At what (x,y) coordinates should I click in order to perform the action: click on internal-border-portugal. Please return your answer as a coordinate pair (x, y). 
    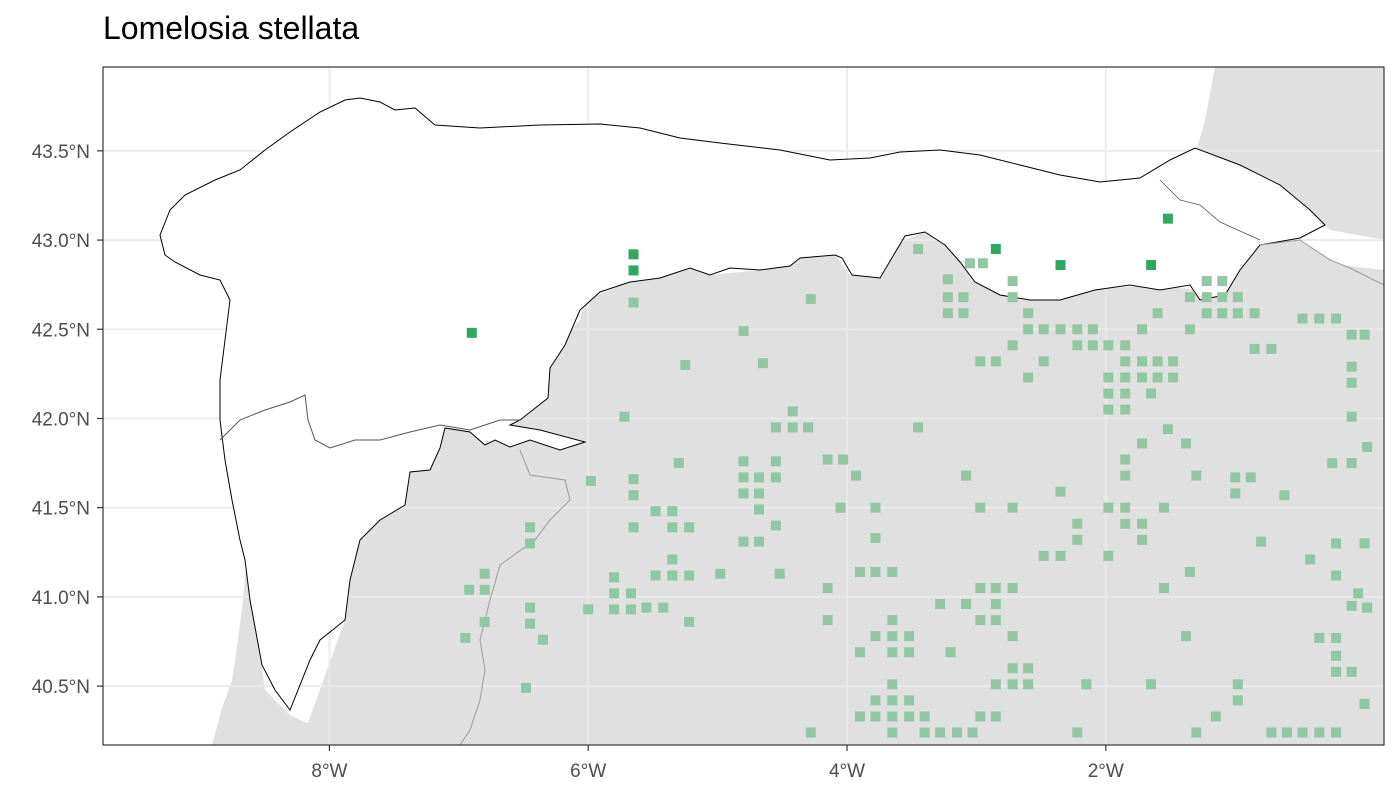
    Looking at the image, I should click on (369, 421).